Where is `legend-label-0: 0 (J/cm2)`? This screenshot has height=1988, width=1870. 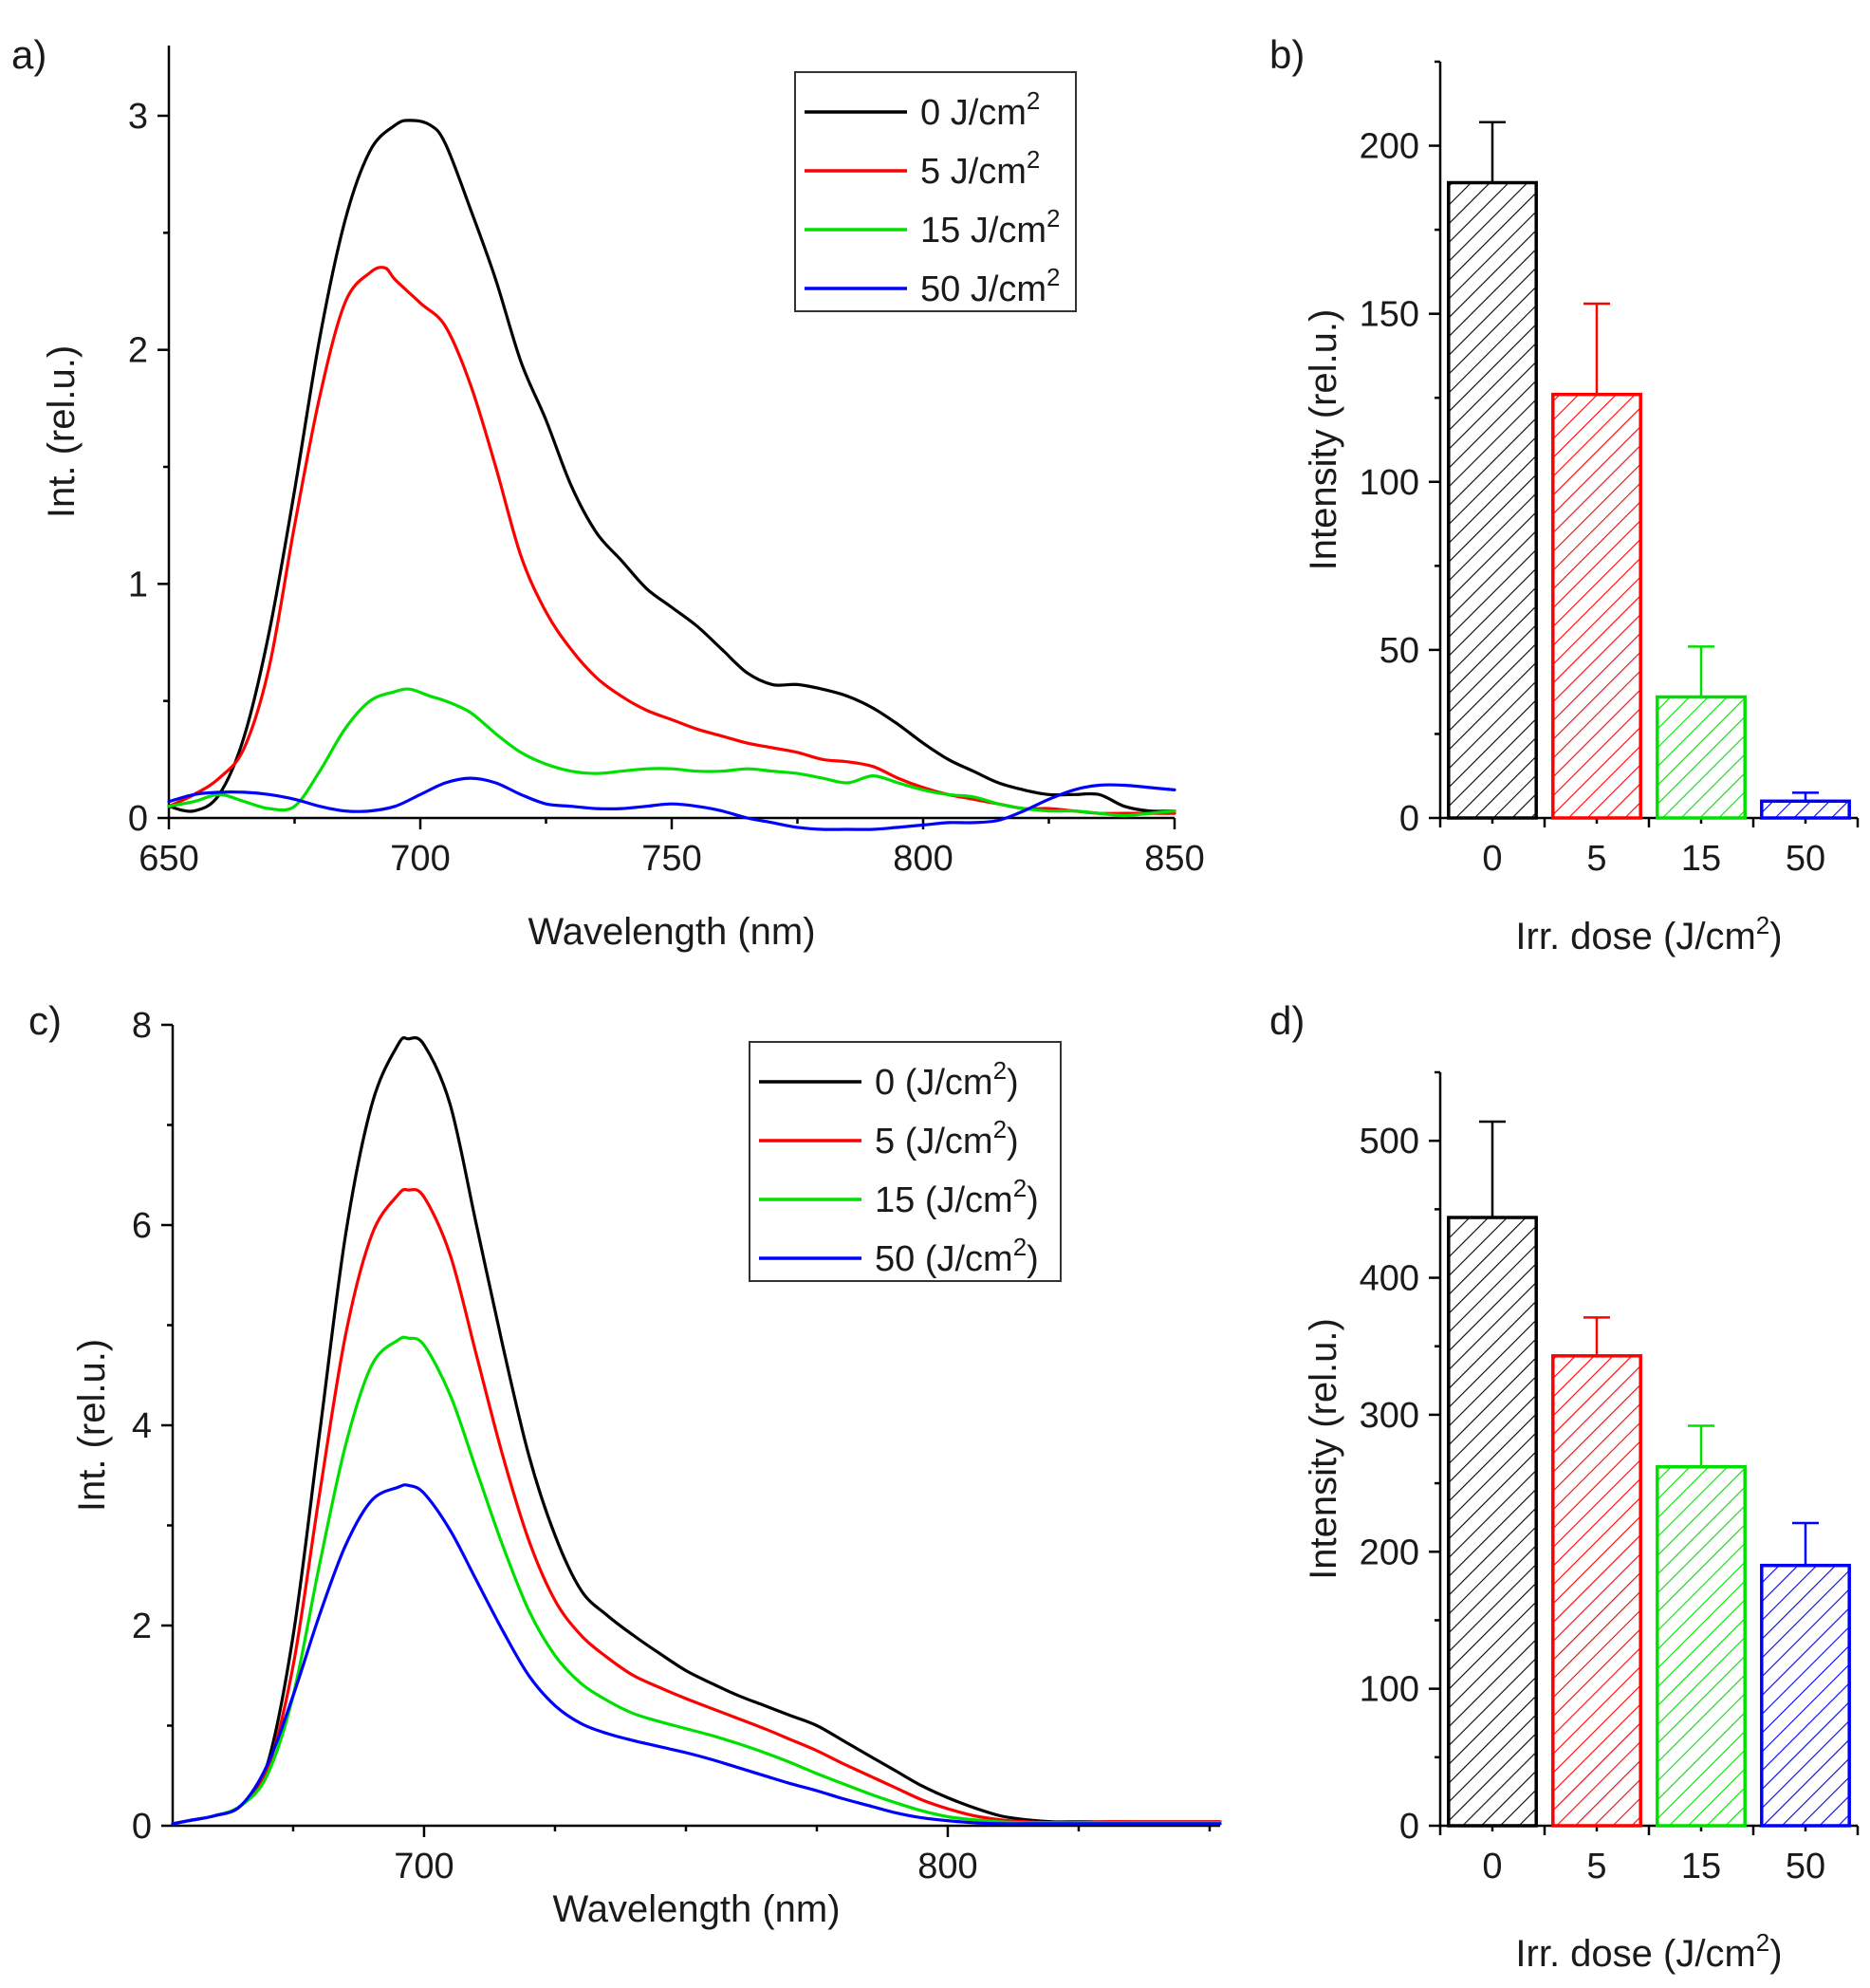 legend-label-0: 0 (J/cm2) is located at coordinates (947, 1080).